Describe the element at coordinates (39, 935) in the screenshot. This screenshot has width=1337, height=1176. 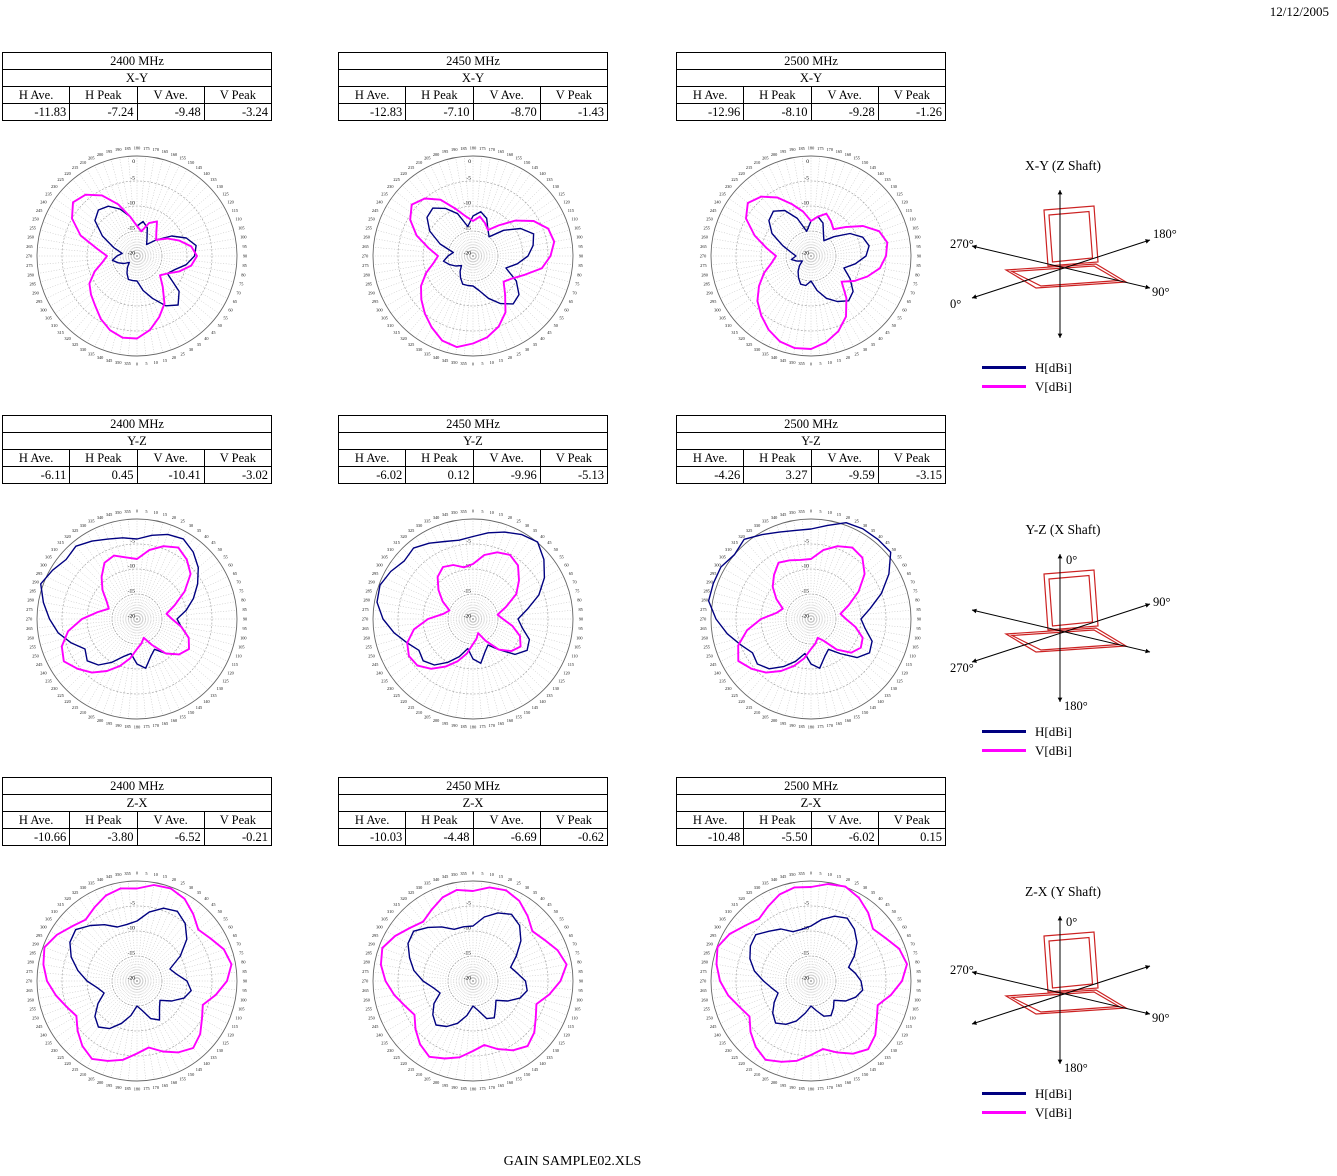
I see `svg-text: 295` at that location.